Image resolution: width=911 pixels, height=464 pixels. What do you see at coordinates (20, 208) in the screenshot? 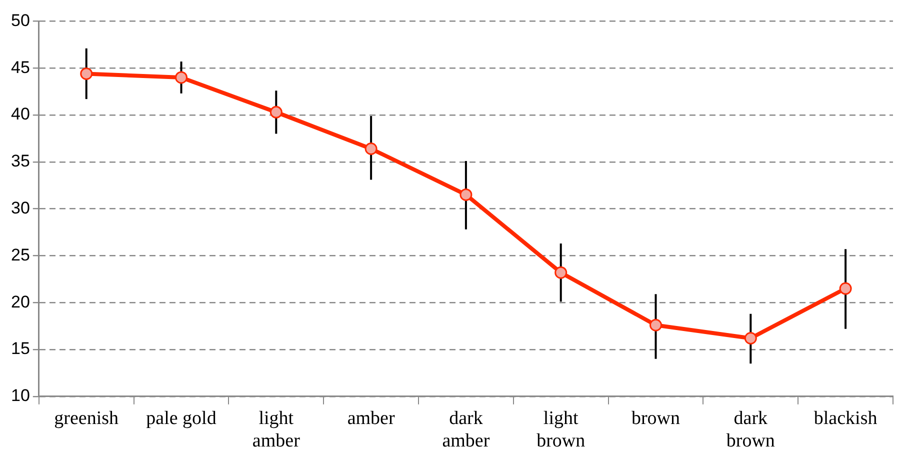
I see `y-tick-label: 30` at bounding box center [20, 208].